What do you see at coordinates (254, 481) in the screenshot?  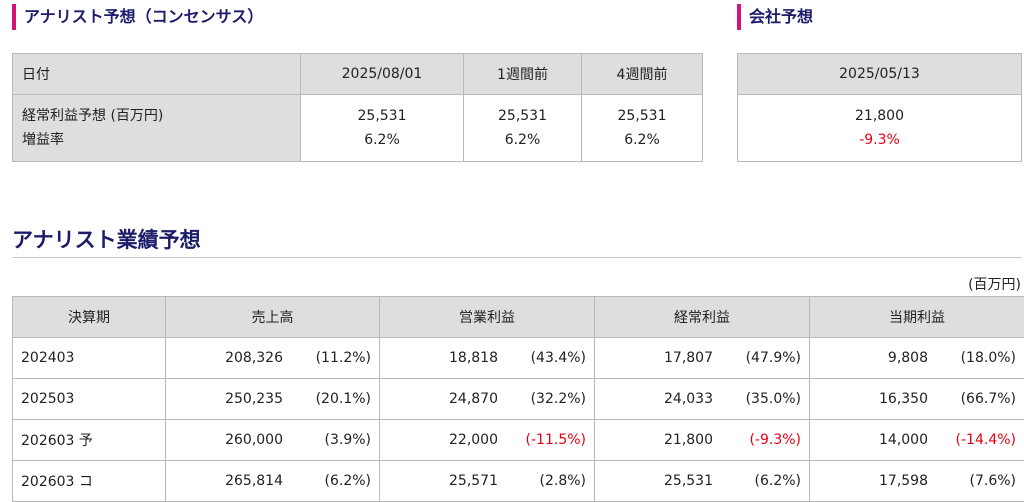 I see `amount-value: 265,814` at bounding box center [254, 481].